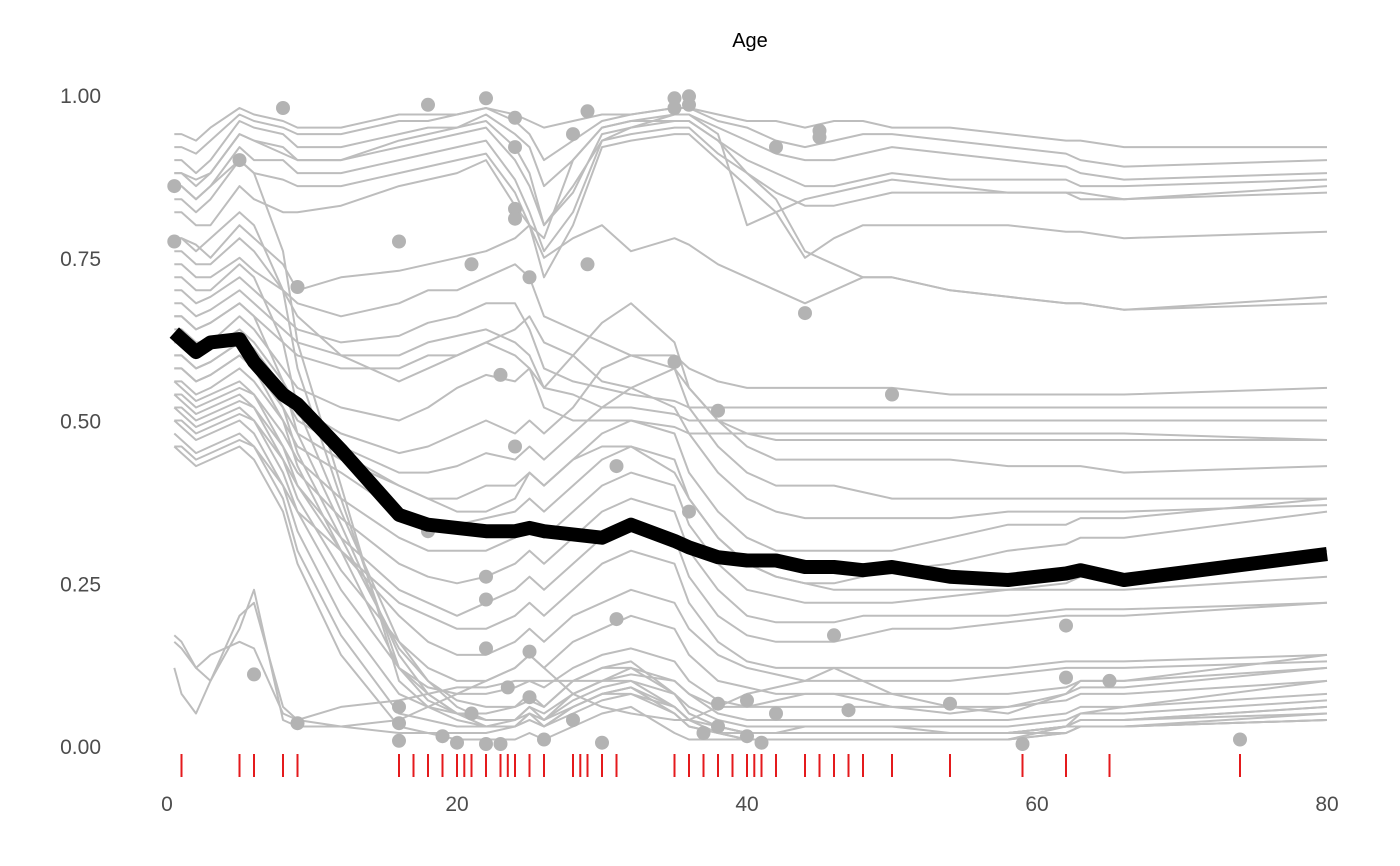  I want to click on x-tick-label-3: 60, so click(1036, 804).